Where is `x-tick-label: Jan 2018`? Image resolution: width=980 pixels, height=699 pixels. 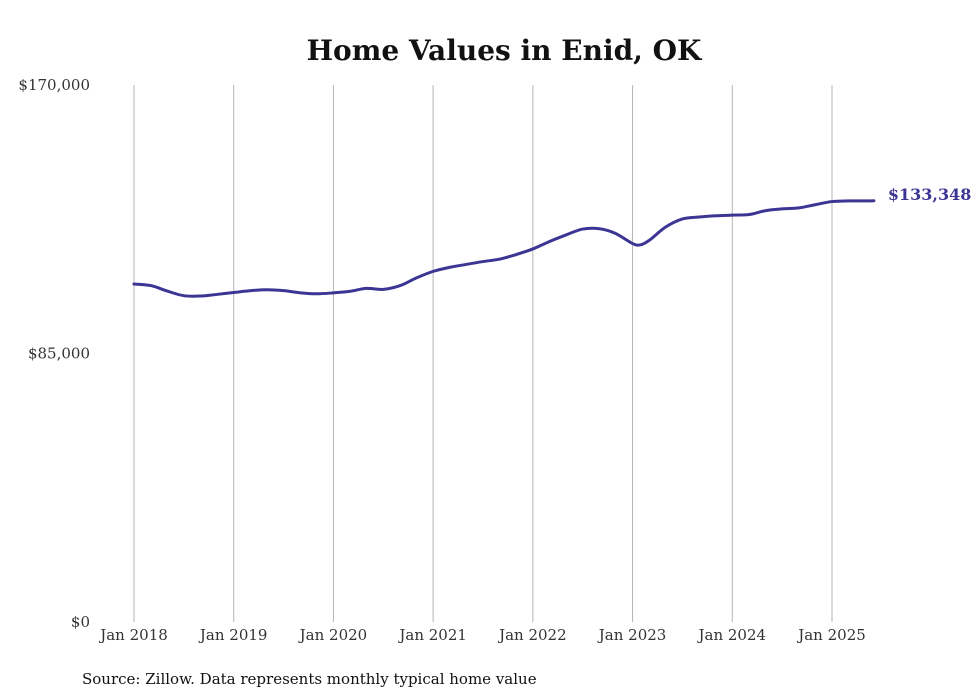
x-tick-label: Jan 2018 is located at coordinates (133, 635).